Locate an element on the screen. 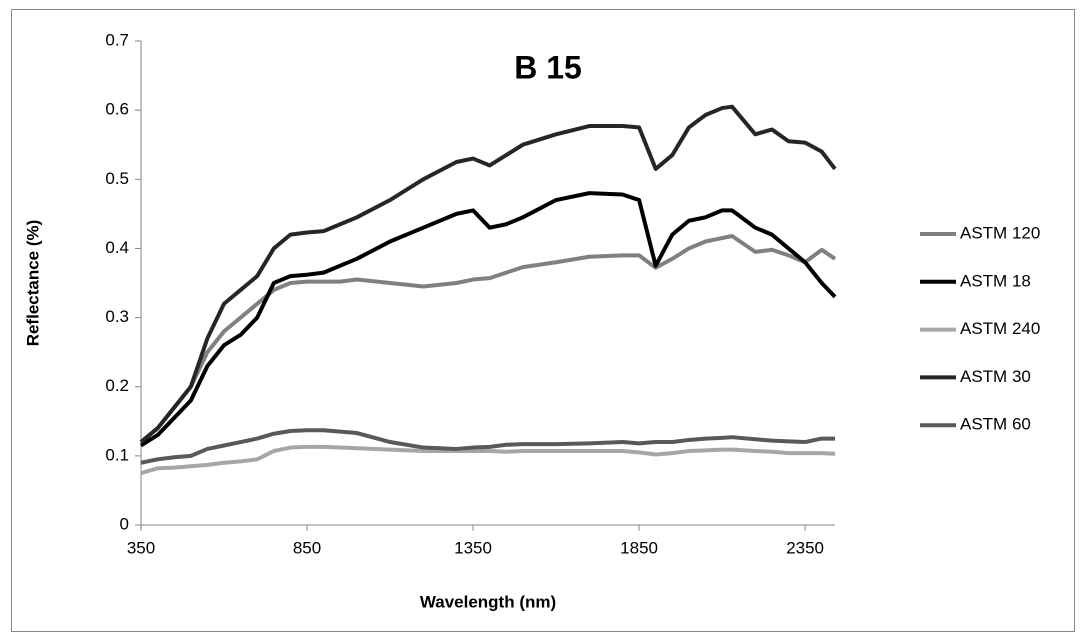 The width and height of the screenshot is (1086, 644). x-tick-label: 1350 is located at coordinates (473, 547).